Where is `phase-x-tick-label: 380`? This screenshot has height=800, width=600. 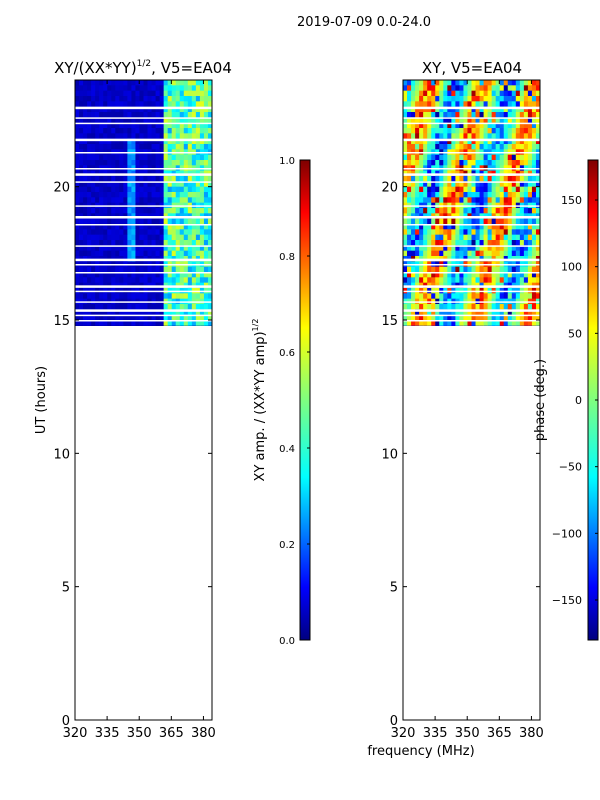
phase-x-tick-label: 380 is located at coordinates (531, 733).